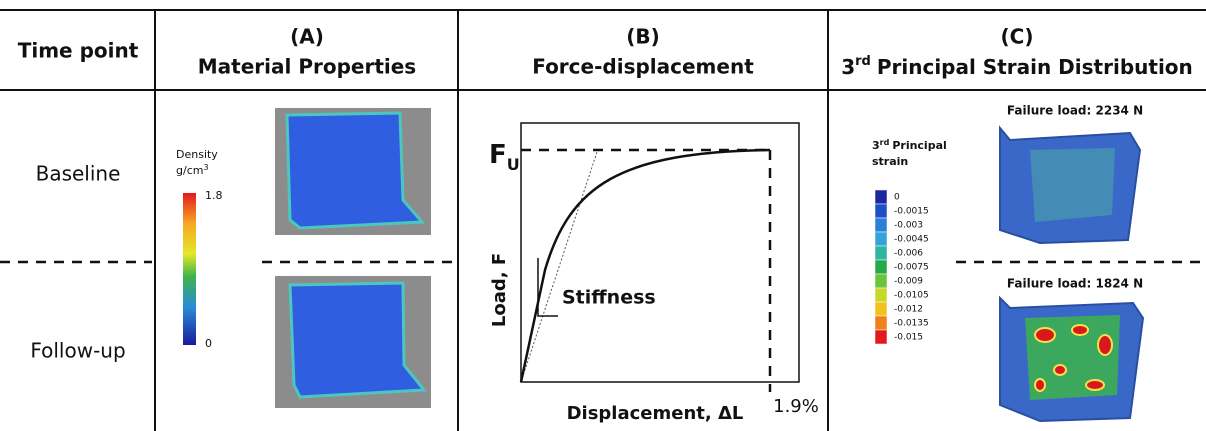  I want to click on colorbar-label: -0.003, so click(908, 226).